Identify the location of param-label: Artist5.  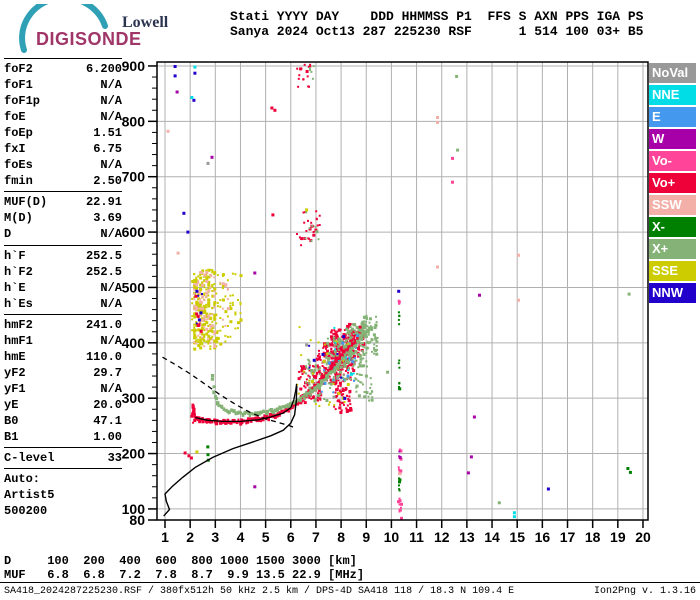
(29, 495).